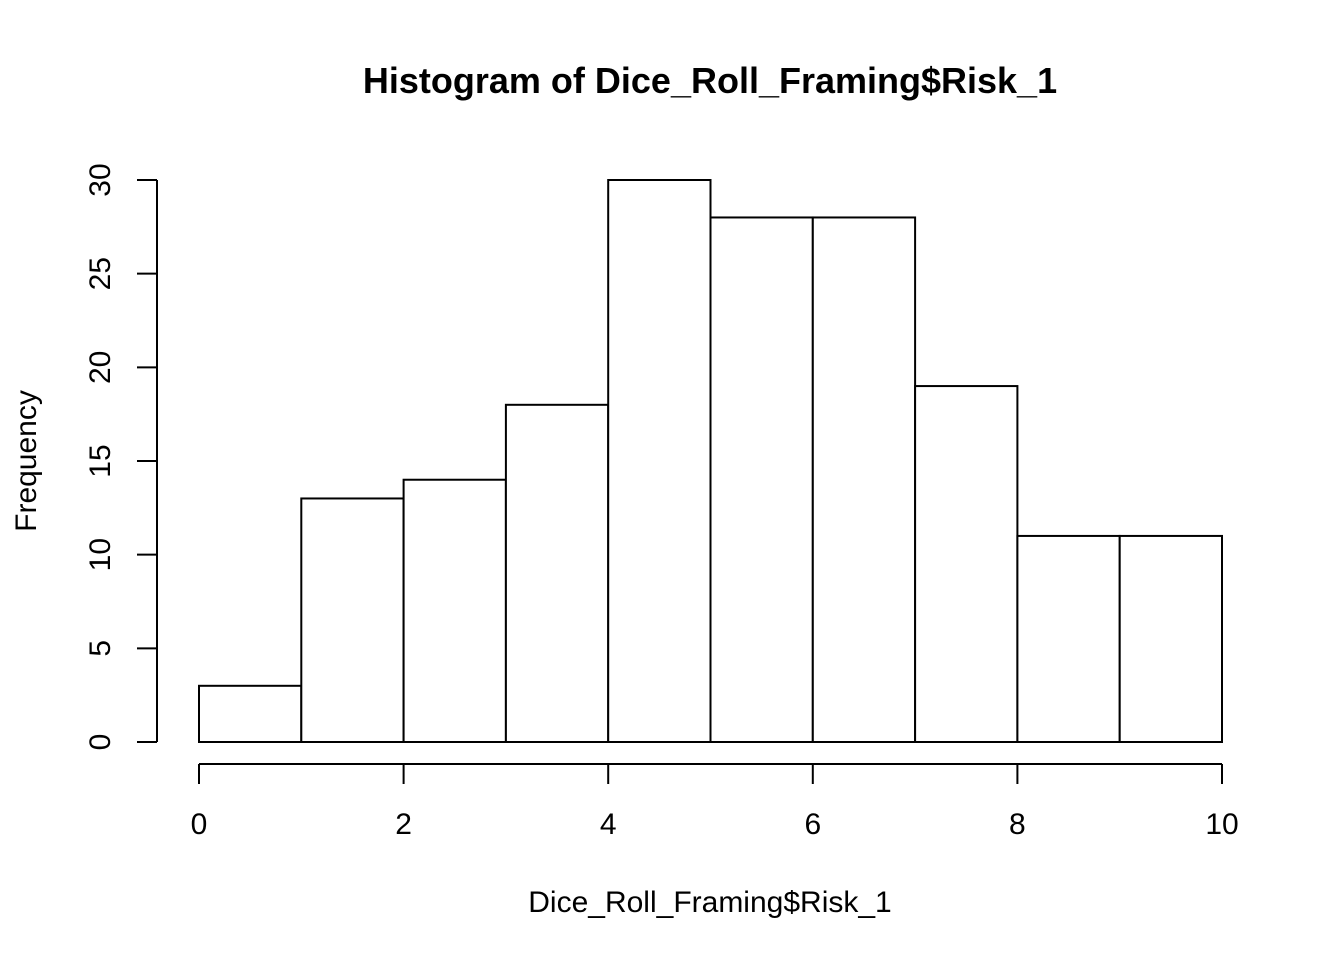  I want to click on y-tick-label-1: 5, so click(100, 648).